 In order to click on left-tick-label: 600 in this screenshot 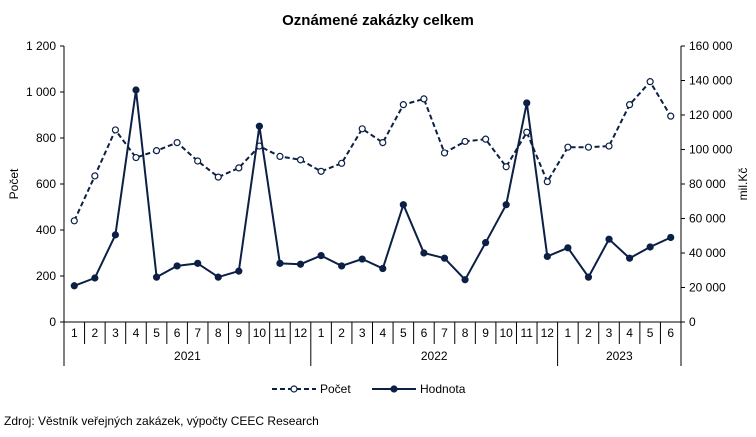, I will do `click(46, 184)`.